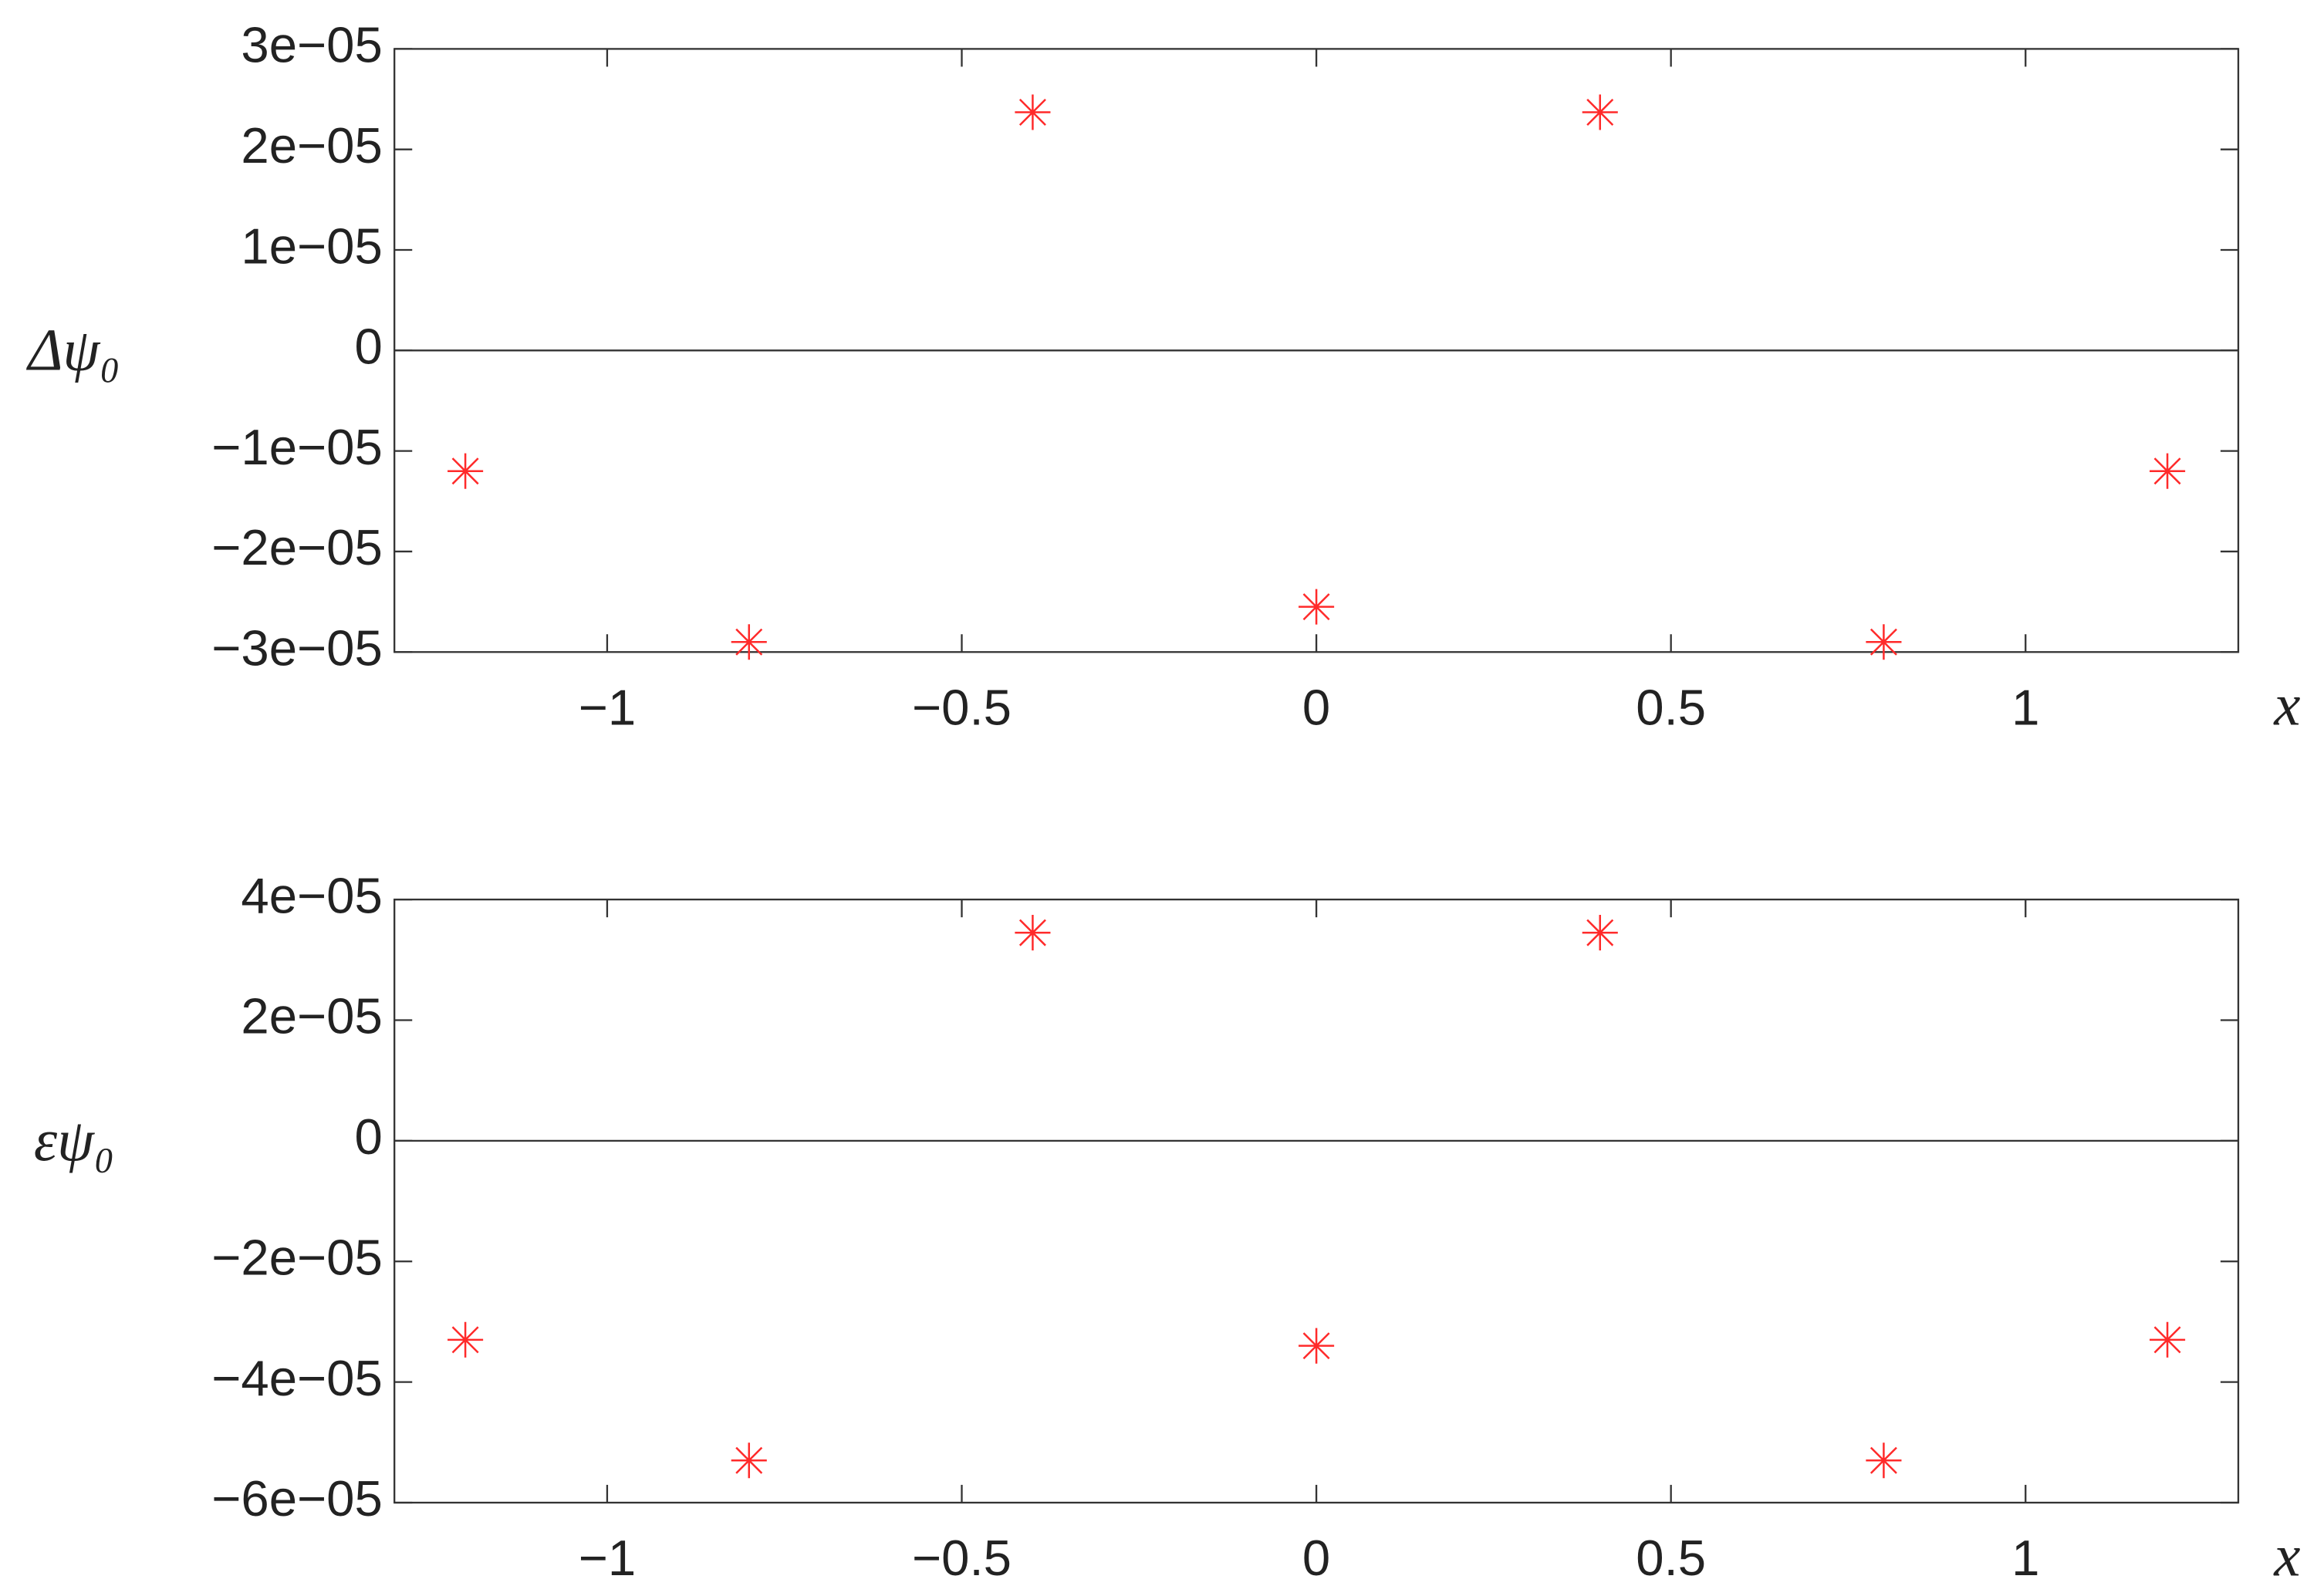 This screenshot has height=1596, width=2317. What do you see at coordinates (311, 895) in the screenshot?
I see `y-tick-label: 4e−05` at bounding box center [311, 895].